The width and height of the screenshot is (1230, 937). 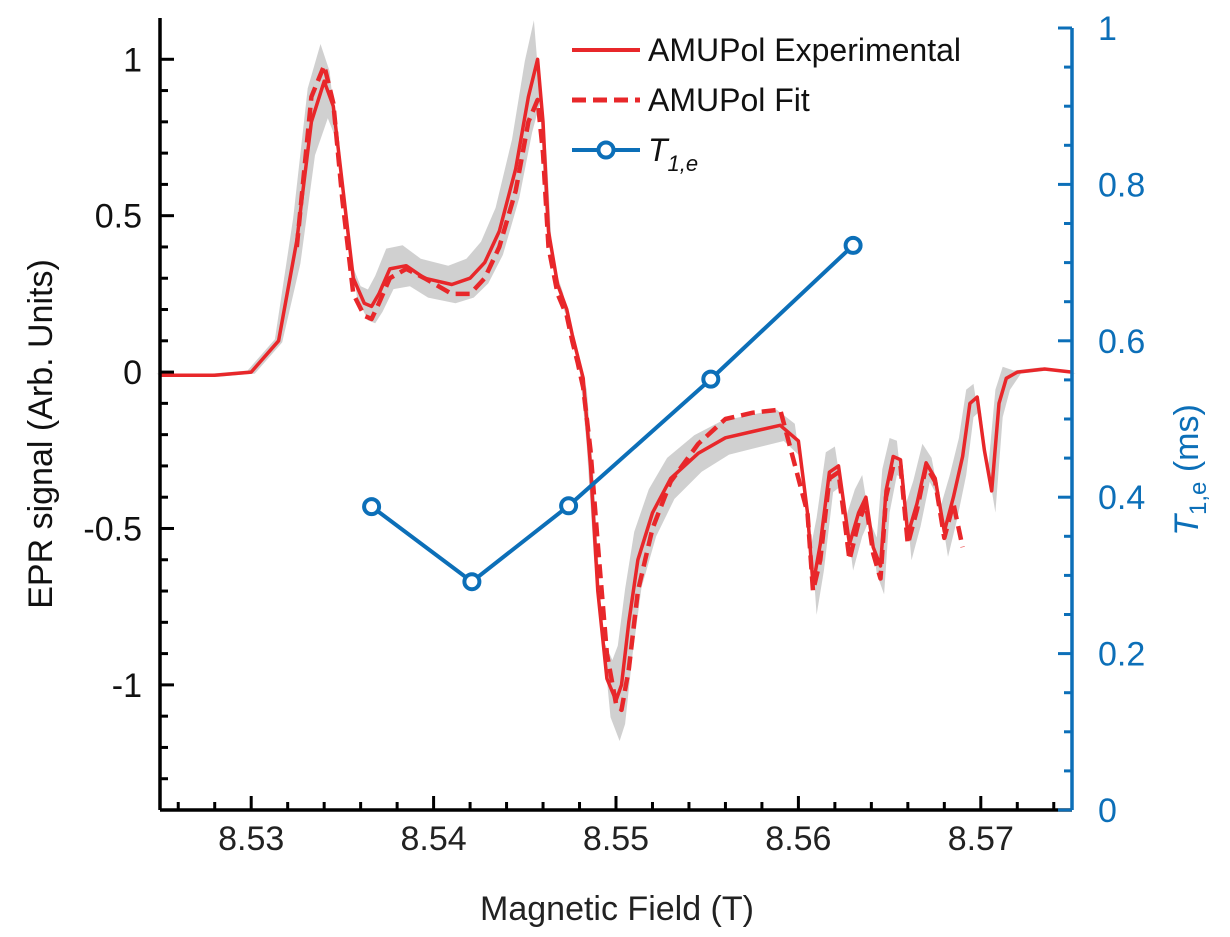 What do you see at coordinates (1107, 811) in the screenshot?
I see `y-right-tick-label: 0` at bounding box center [1107, 811].